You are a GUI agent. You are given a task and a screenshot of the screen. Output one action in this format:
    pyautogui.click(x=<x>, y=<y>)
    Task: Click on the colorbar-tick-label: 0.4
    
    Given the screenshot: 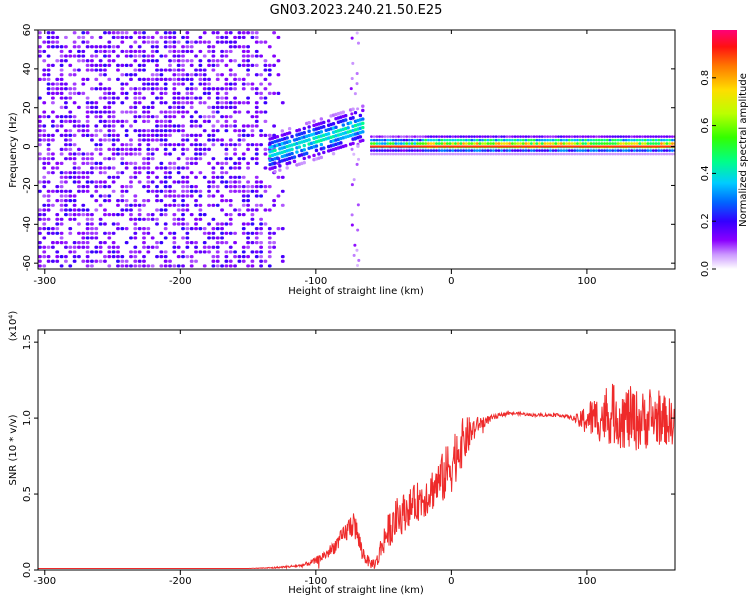 What is the action you would take?
    pyautogui.click(x=705, y=173)
    